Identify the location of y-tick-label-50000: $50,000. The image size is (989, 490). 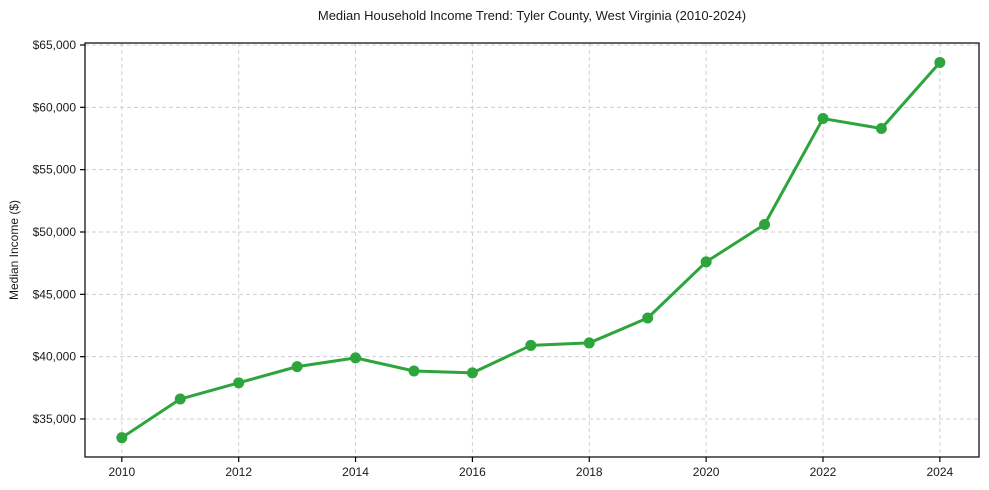
(55, 232).